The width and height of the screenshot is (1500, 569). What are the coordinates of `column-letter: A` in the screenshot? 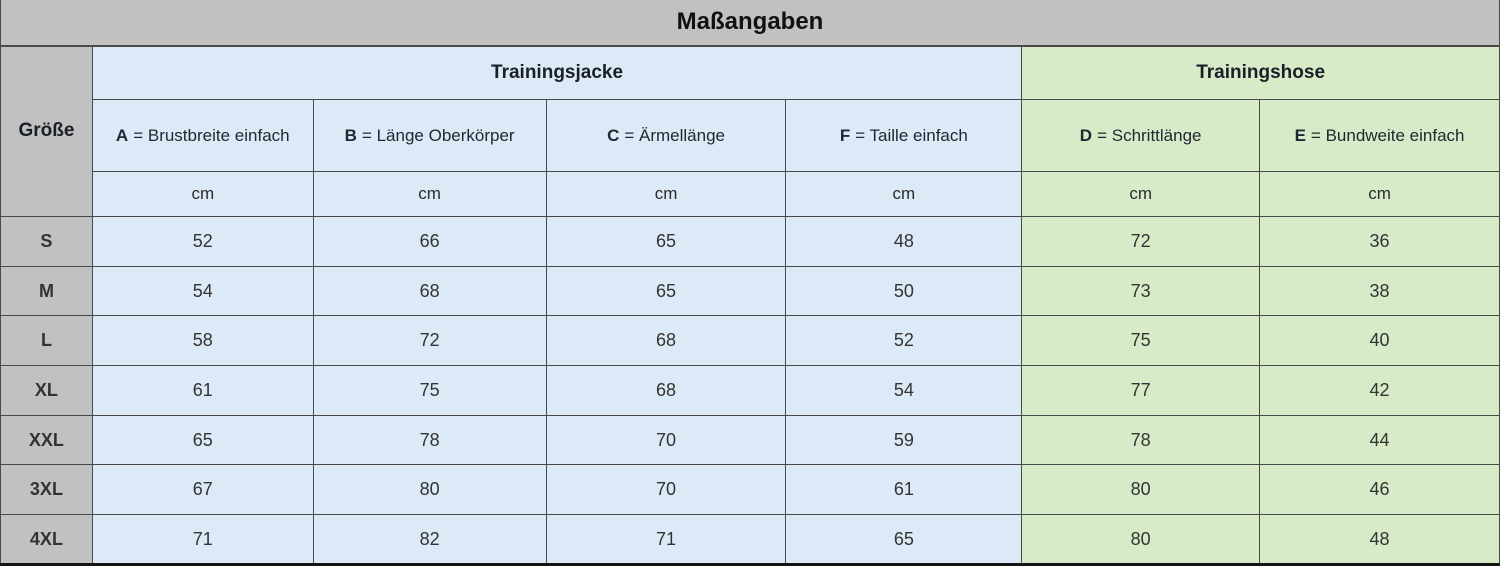 It's located at (122, 135).